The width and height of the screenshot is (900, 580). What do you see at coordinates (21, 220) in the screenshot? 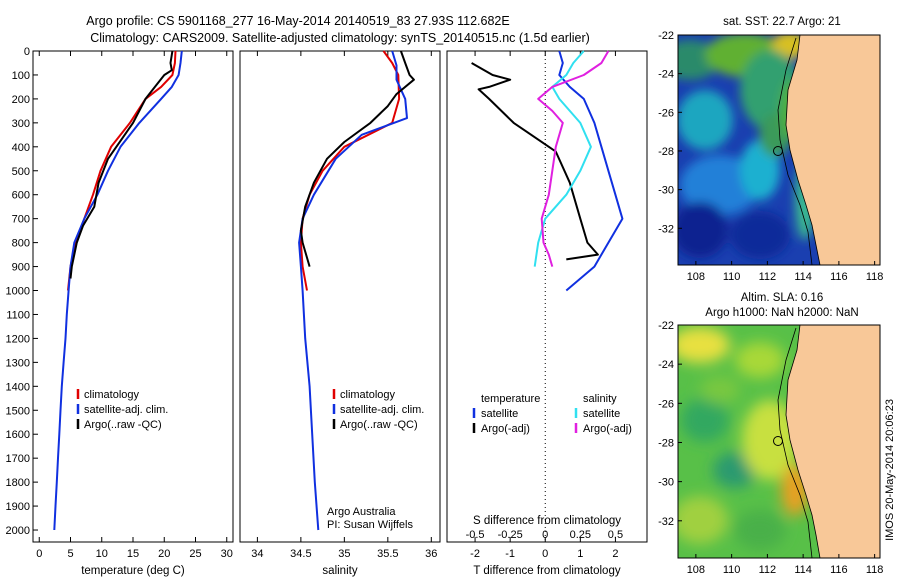
I see `temperature-ytick-label: 700` at bounding box center [21, 220].